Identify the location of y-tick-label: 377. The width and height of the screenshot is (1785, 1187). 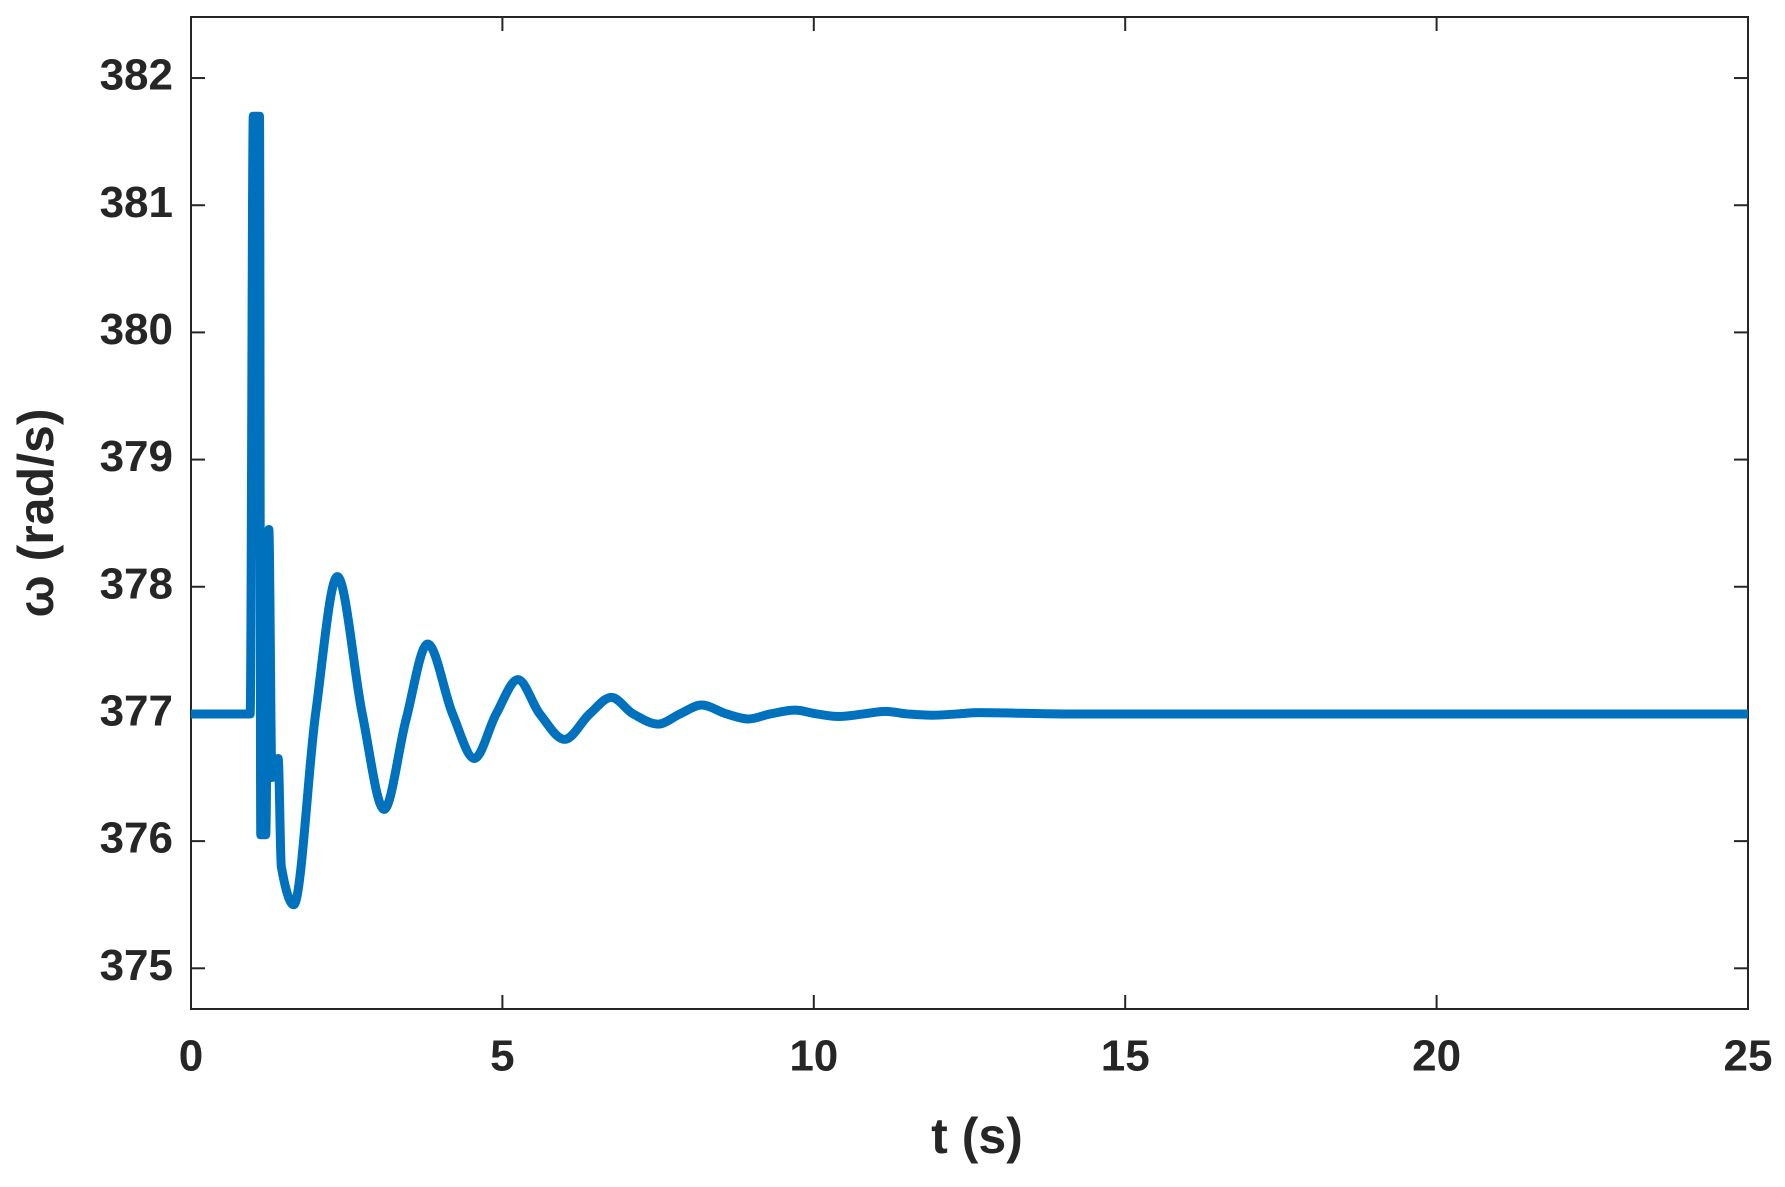
(136, 711).